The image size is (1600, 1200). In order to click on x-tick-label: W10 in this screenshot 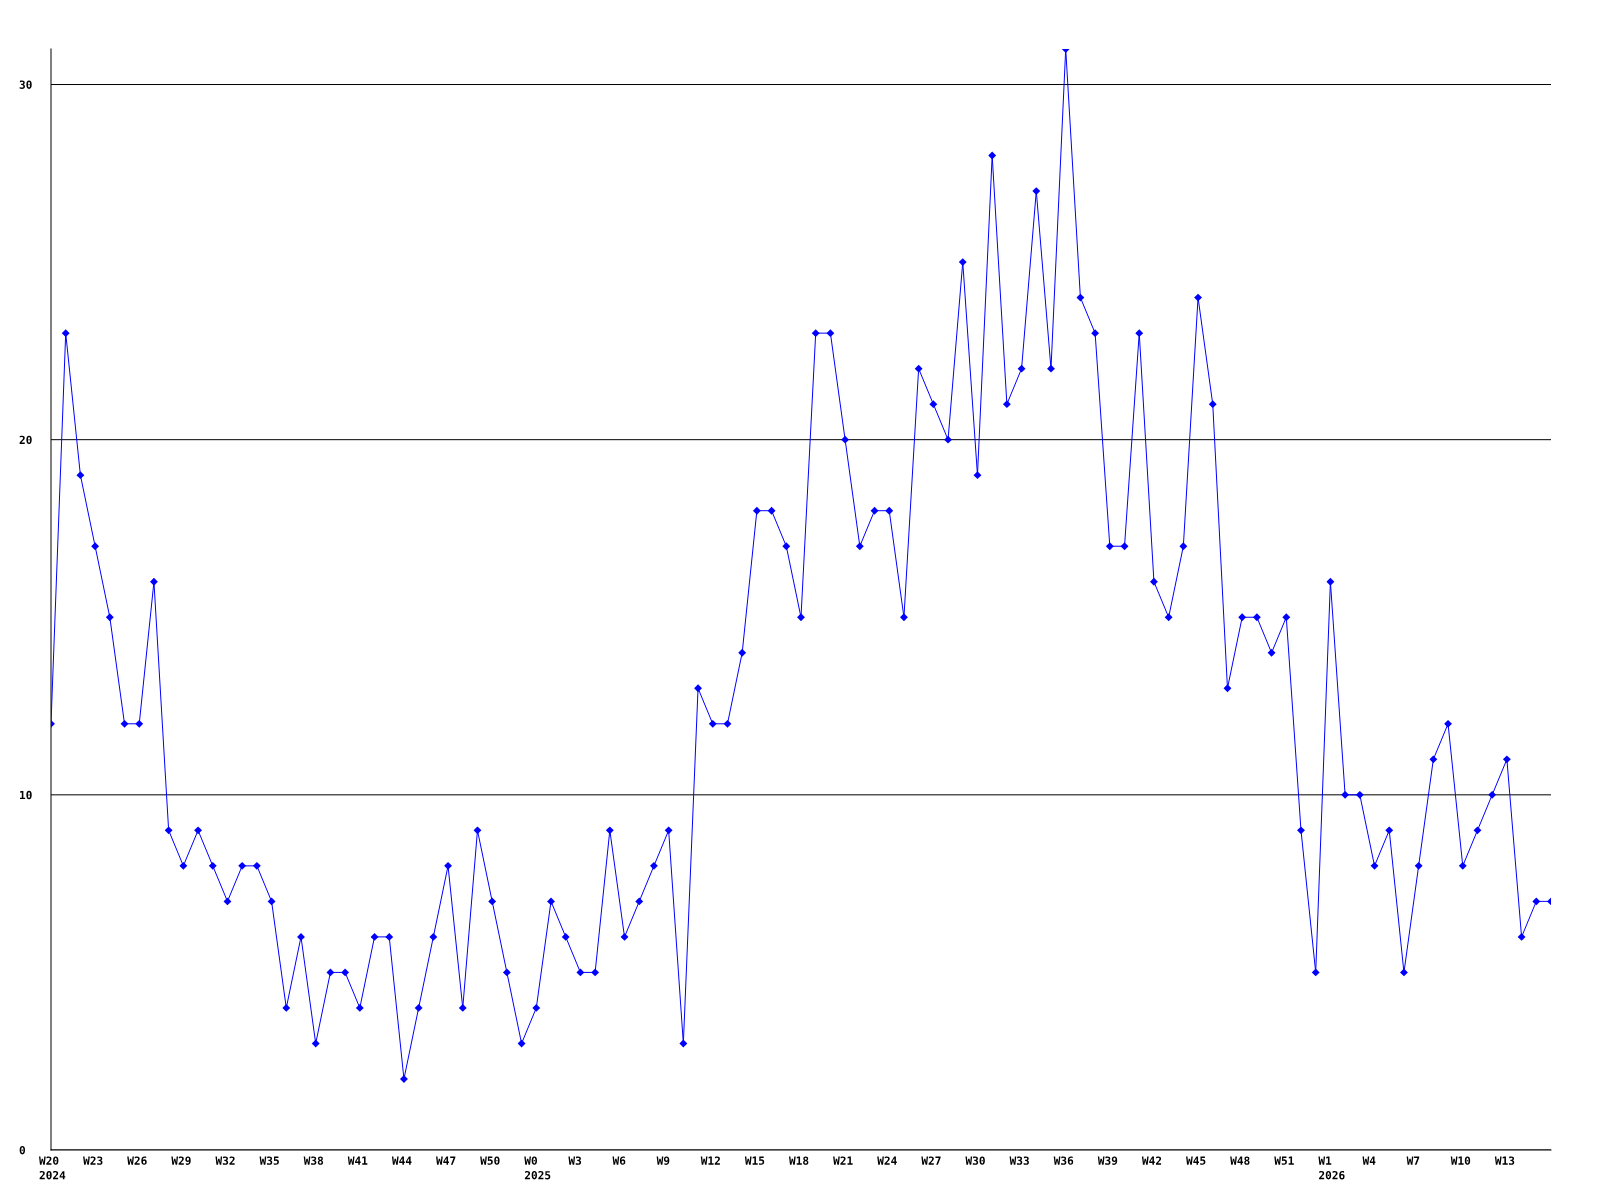, I will do `click(1460, 1160)`.